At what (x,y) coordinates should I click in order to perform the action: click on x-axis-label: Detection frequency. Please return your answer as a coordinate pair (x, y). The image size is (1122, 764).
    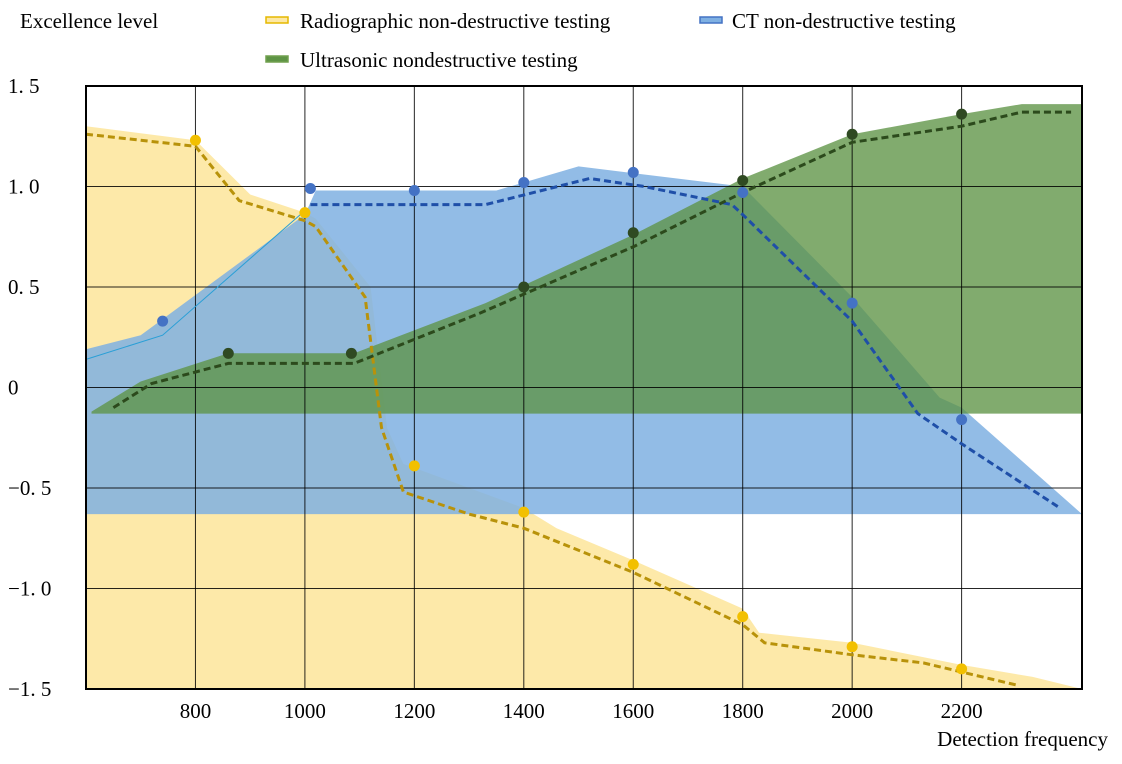
    Looking at the image, I should click on (1022, 739).